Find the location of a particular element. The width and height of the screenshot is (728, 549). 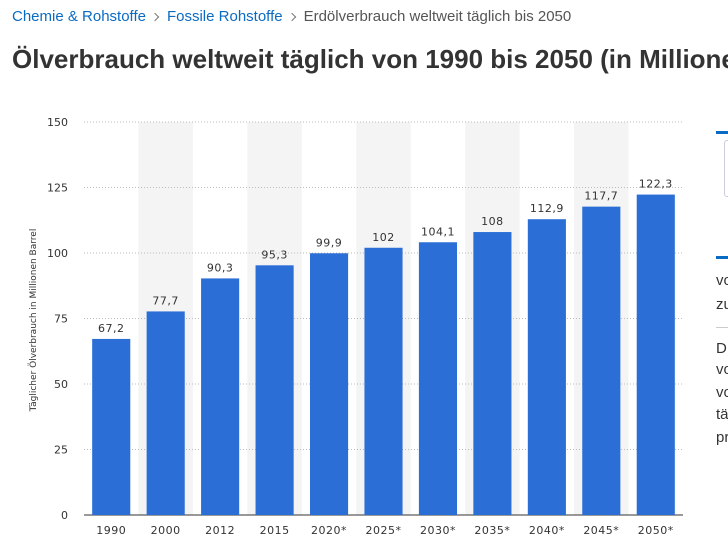

y-tick-label: 25 is located at coordinates (61, 450).